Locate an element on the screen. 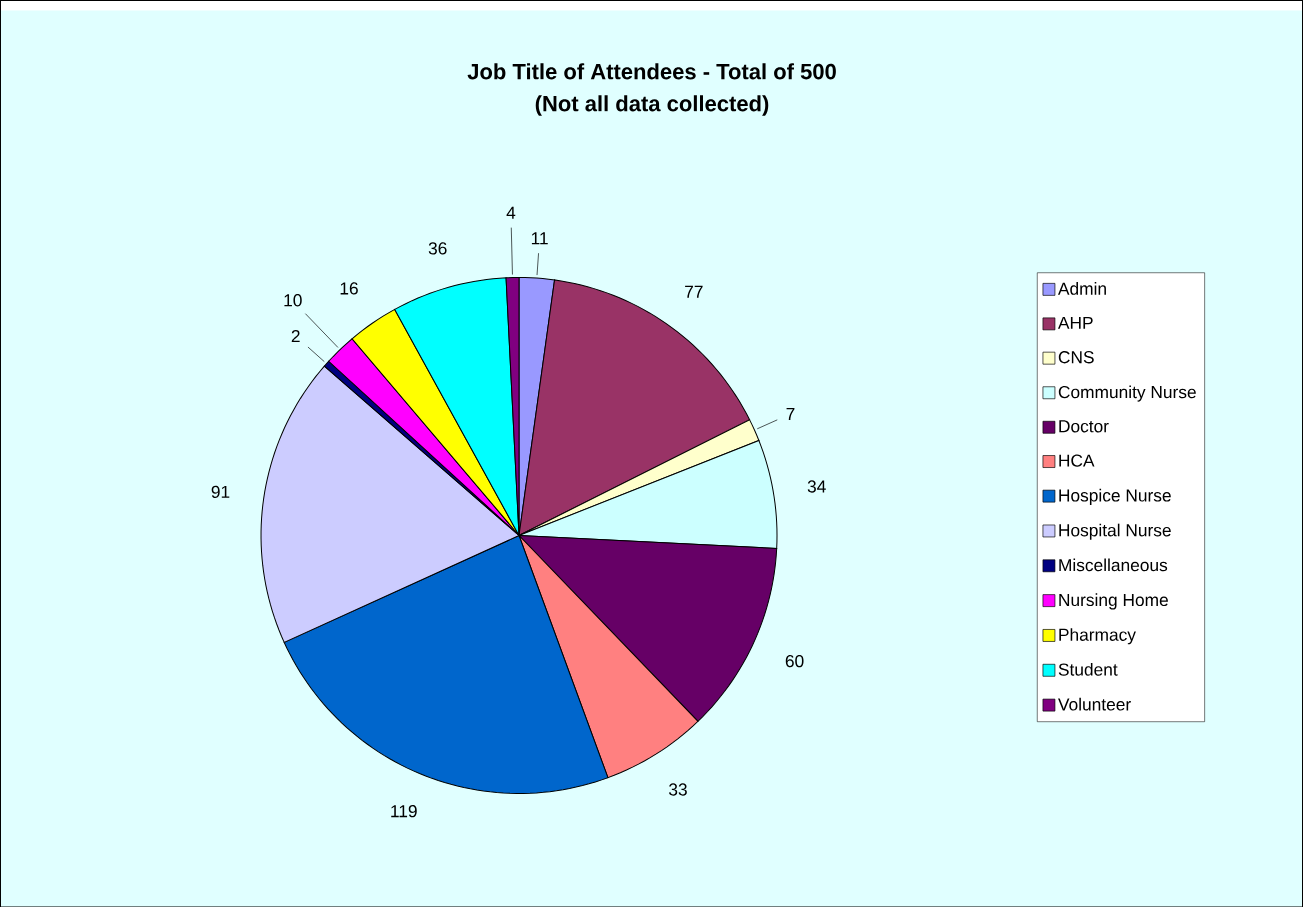 This screenshot has height=907, width=1303. chart-title: Job Title of Attendees - Total of 500 is located at coordinates (651, 71).